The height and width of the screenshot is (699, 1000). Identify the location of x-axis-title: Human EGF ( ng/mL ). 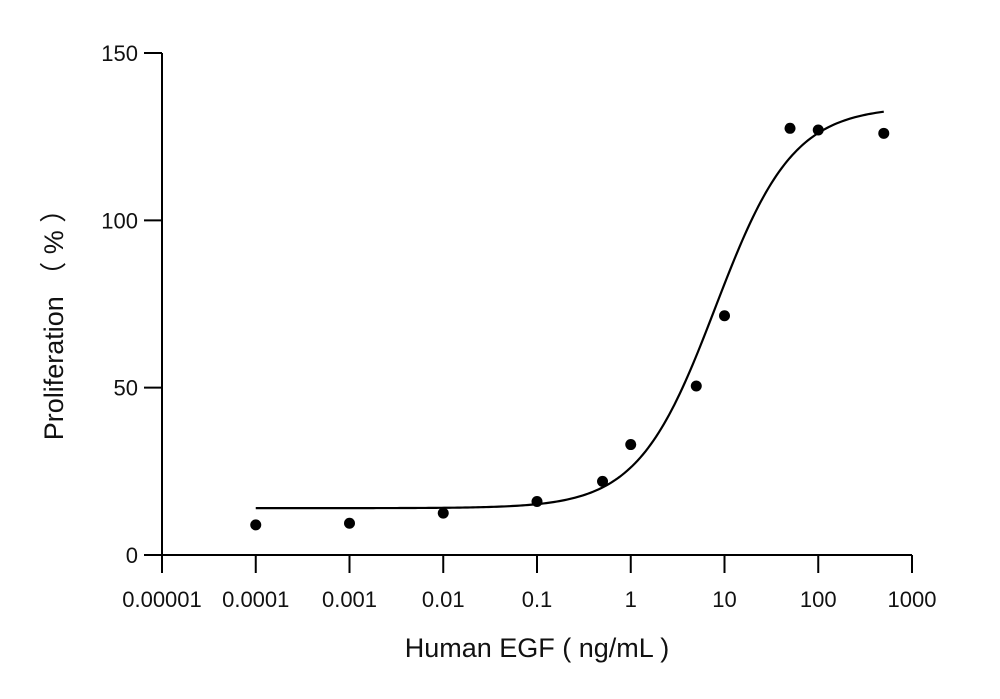
(537, 648).